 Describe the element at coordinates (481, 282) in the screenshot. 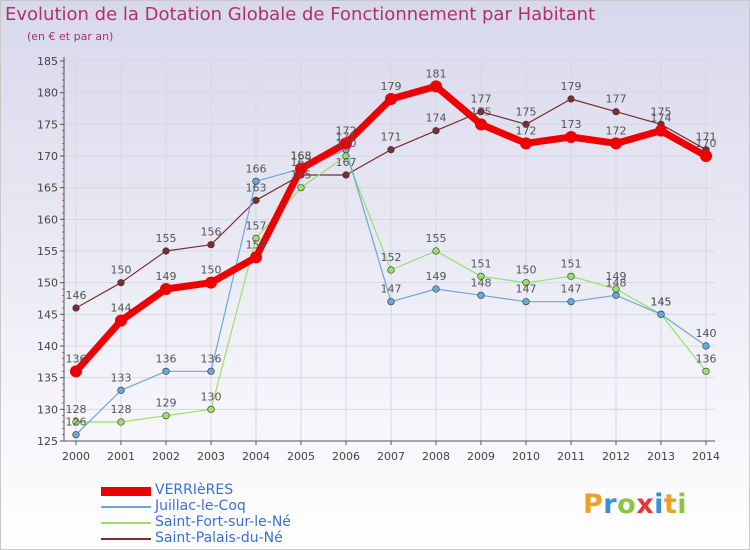

I see `data-label-1: 148` at that location.